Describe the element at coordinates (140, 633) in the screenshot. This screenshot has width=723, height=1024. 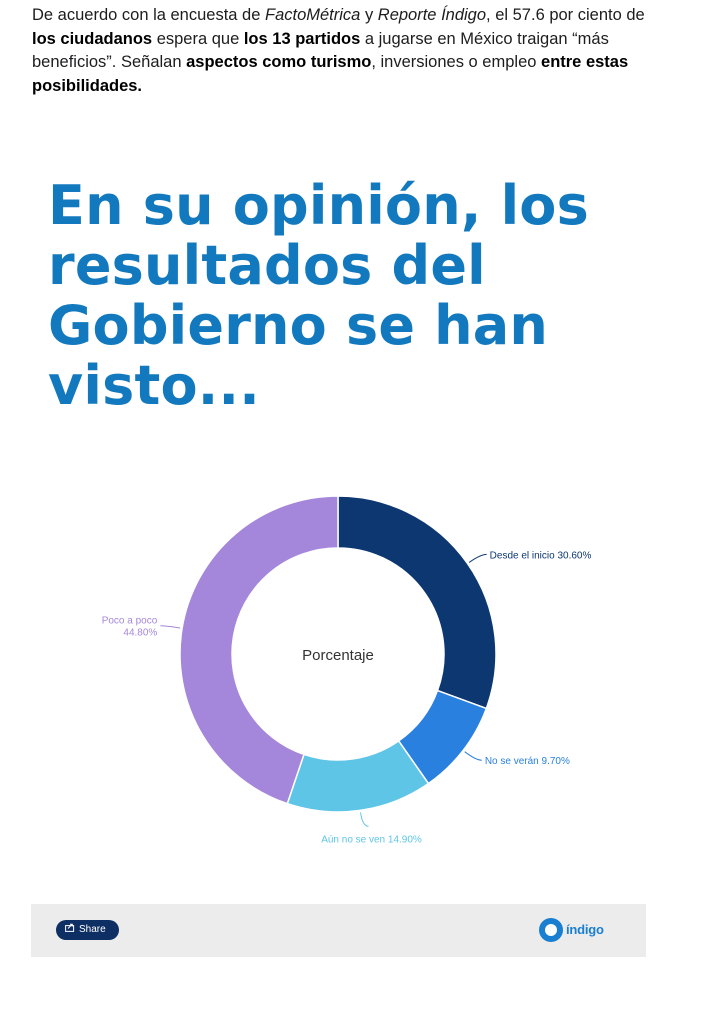
I see `slice-value-label: 44.80%` at that location.